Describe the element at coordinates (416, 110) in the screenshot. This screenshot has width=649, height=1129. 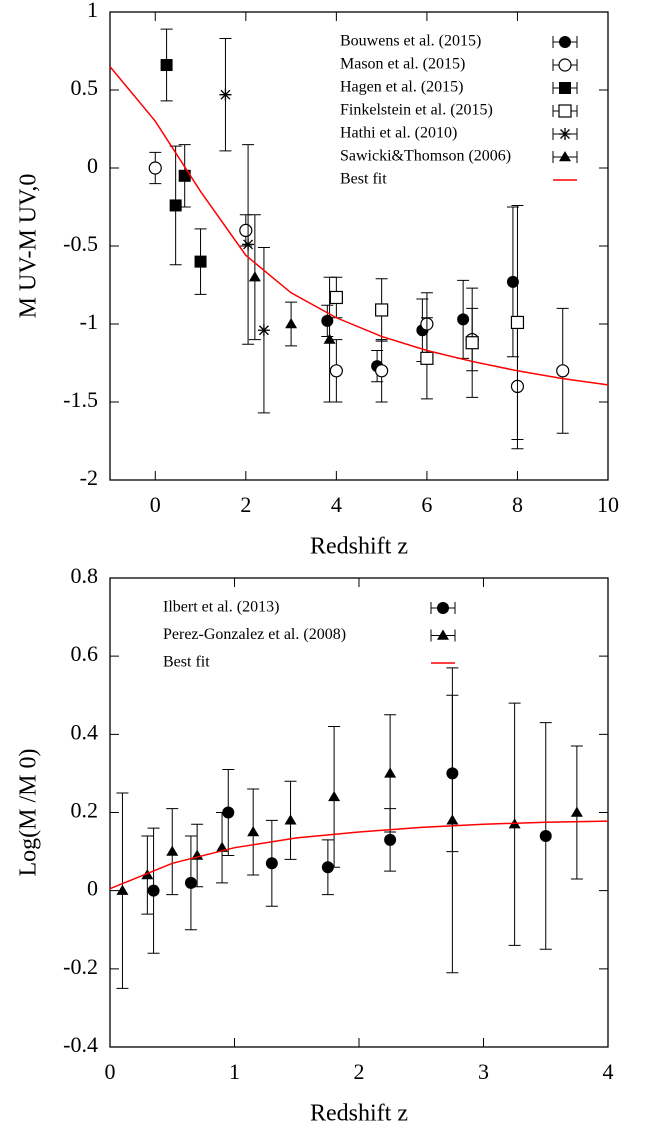
I see `legend-label: Finkelstein et al. (2015)` at that location.